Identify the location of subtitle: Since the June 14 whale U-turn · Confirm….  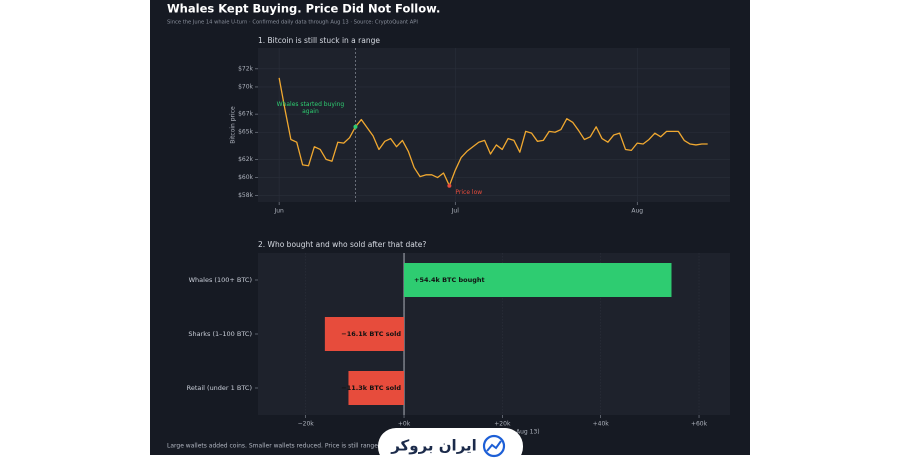
(292, 23).